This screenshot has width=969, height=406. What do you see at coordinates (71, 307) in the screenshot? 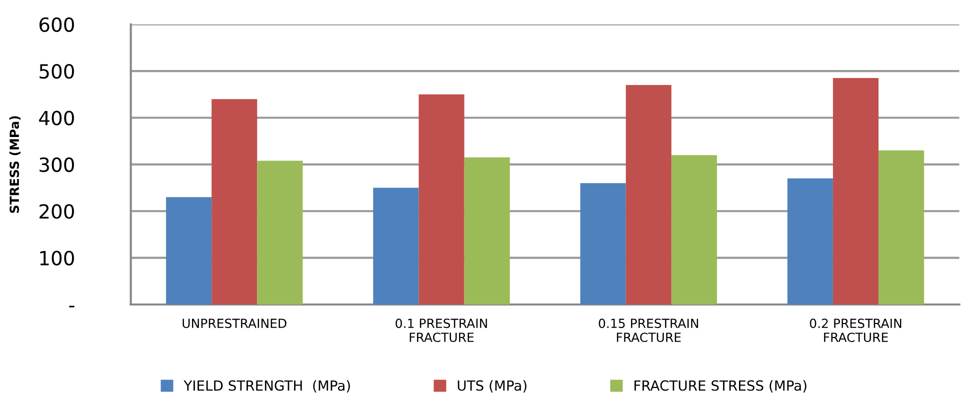
I see `y-tick-label: -` at bounding box center [71, 307].